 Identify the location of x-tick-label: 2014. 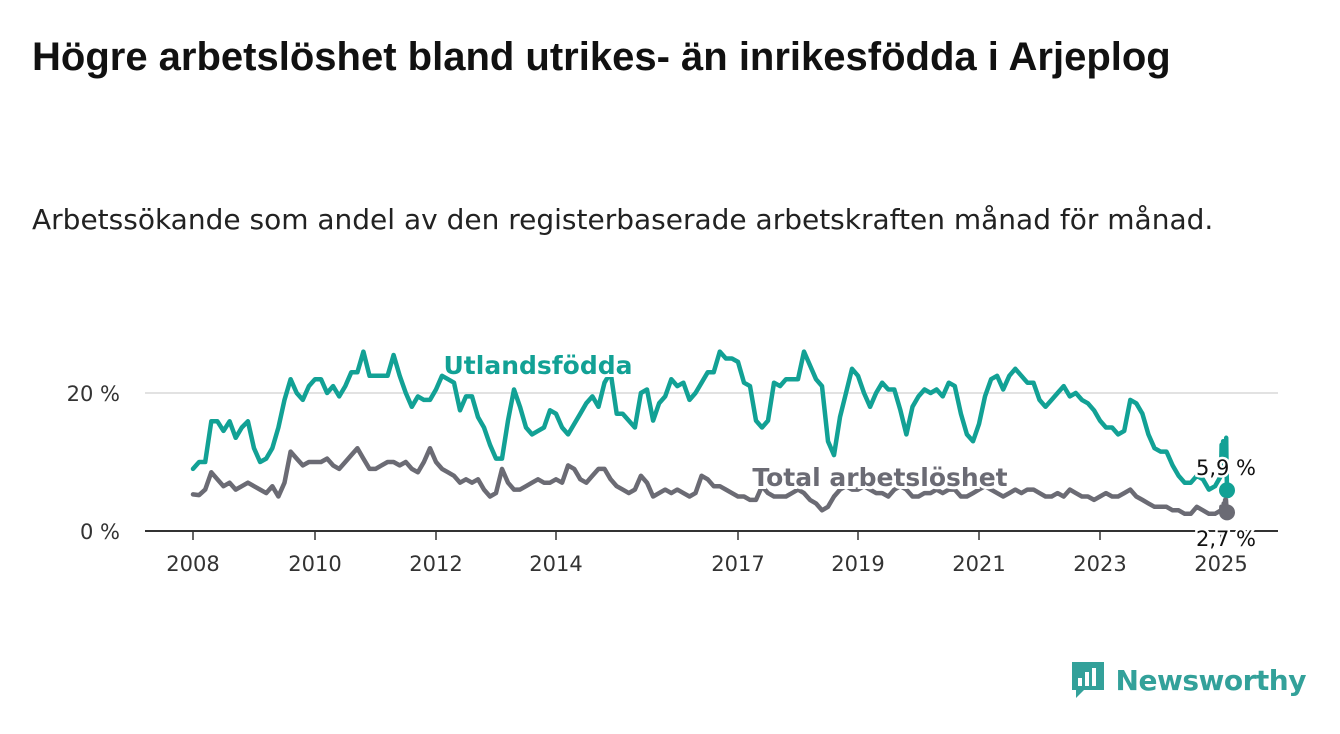
(555, 564).